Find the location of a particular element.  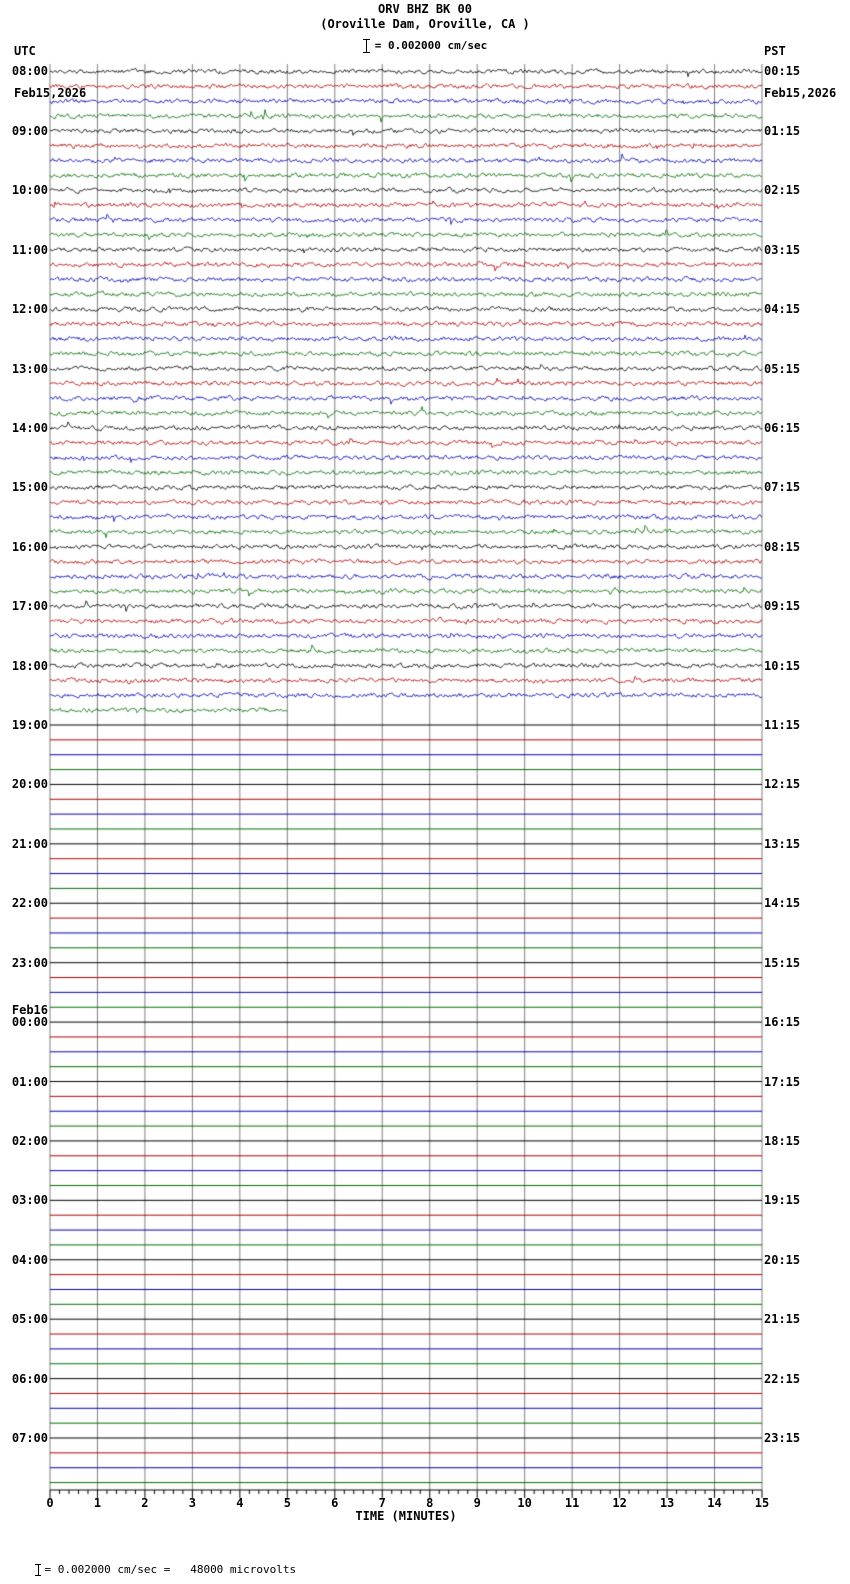

pst-hour-label: 09:15 is located at coordinates (782, 606).